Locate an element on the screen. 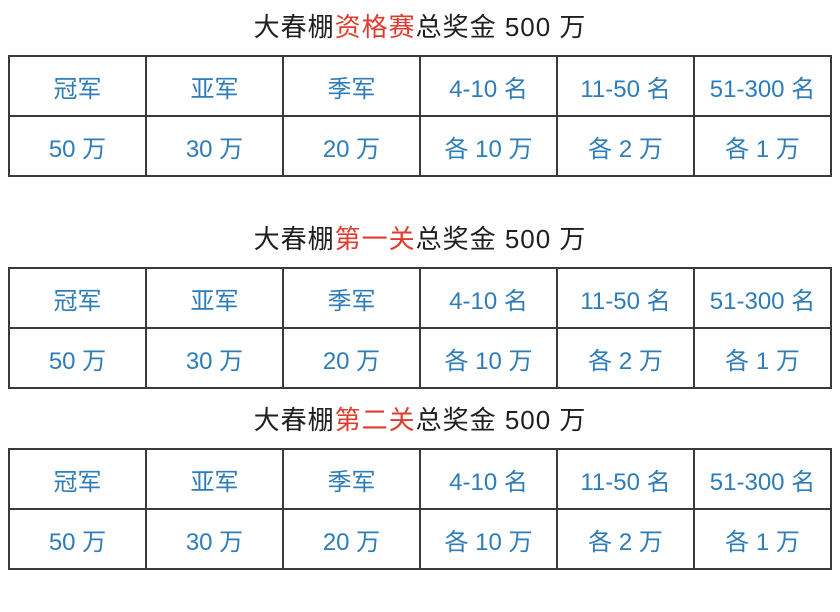 This screenshot has width=840, height=612. section-title: 大春棚第二关总奖金 500 万 is located at coordinates (420, 418).